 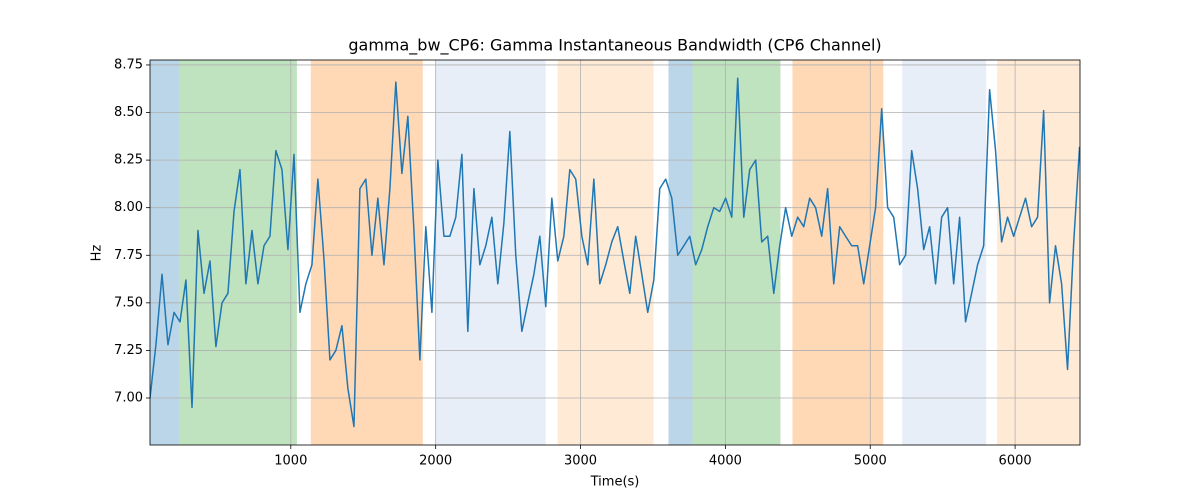 What do you see at coordinates (128, 350) in the screenshot?
I see `y-tick-label: 7.25` at bounding box center [128, 350].